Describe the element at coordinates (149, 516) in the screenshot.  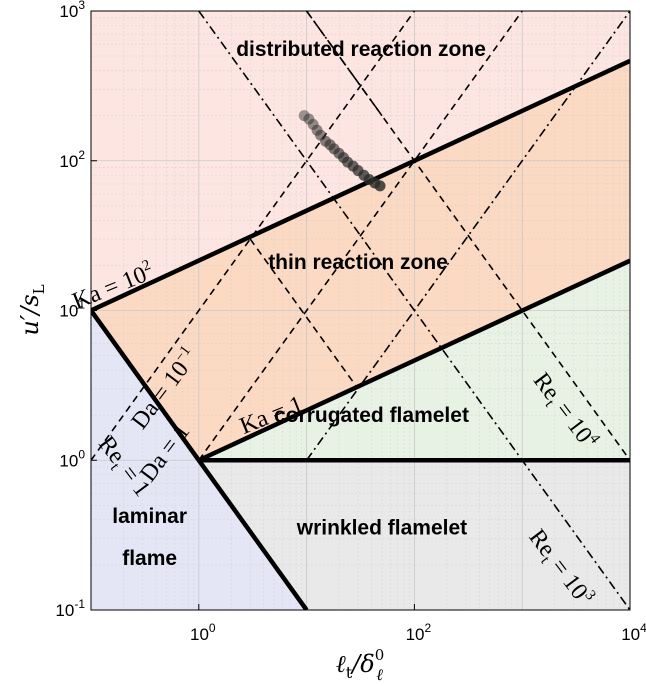
I see `region-label: laminar` at that location.